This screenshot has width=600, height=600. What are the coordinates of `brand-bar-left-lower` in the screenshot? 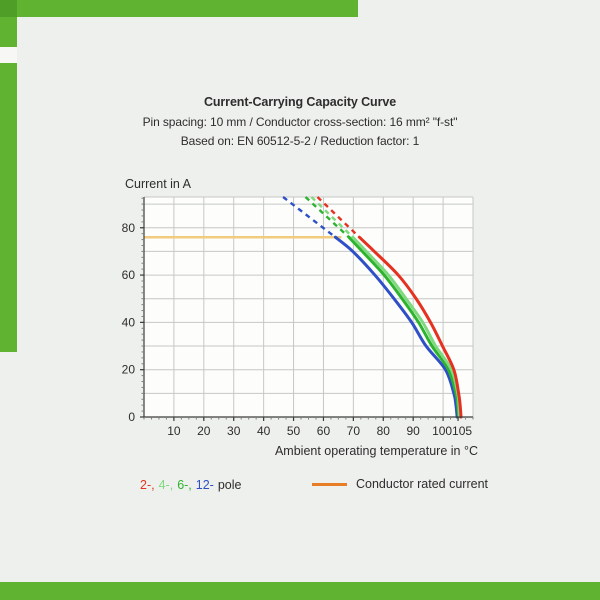 It's located at (8, 207).